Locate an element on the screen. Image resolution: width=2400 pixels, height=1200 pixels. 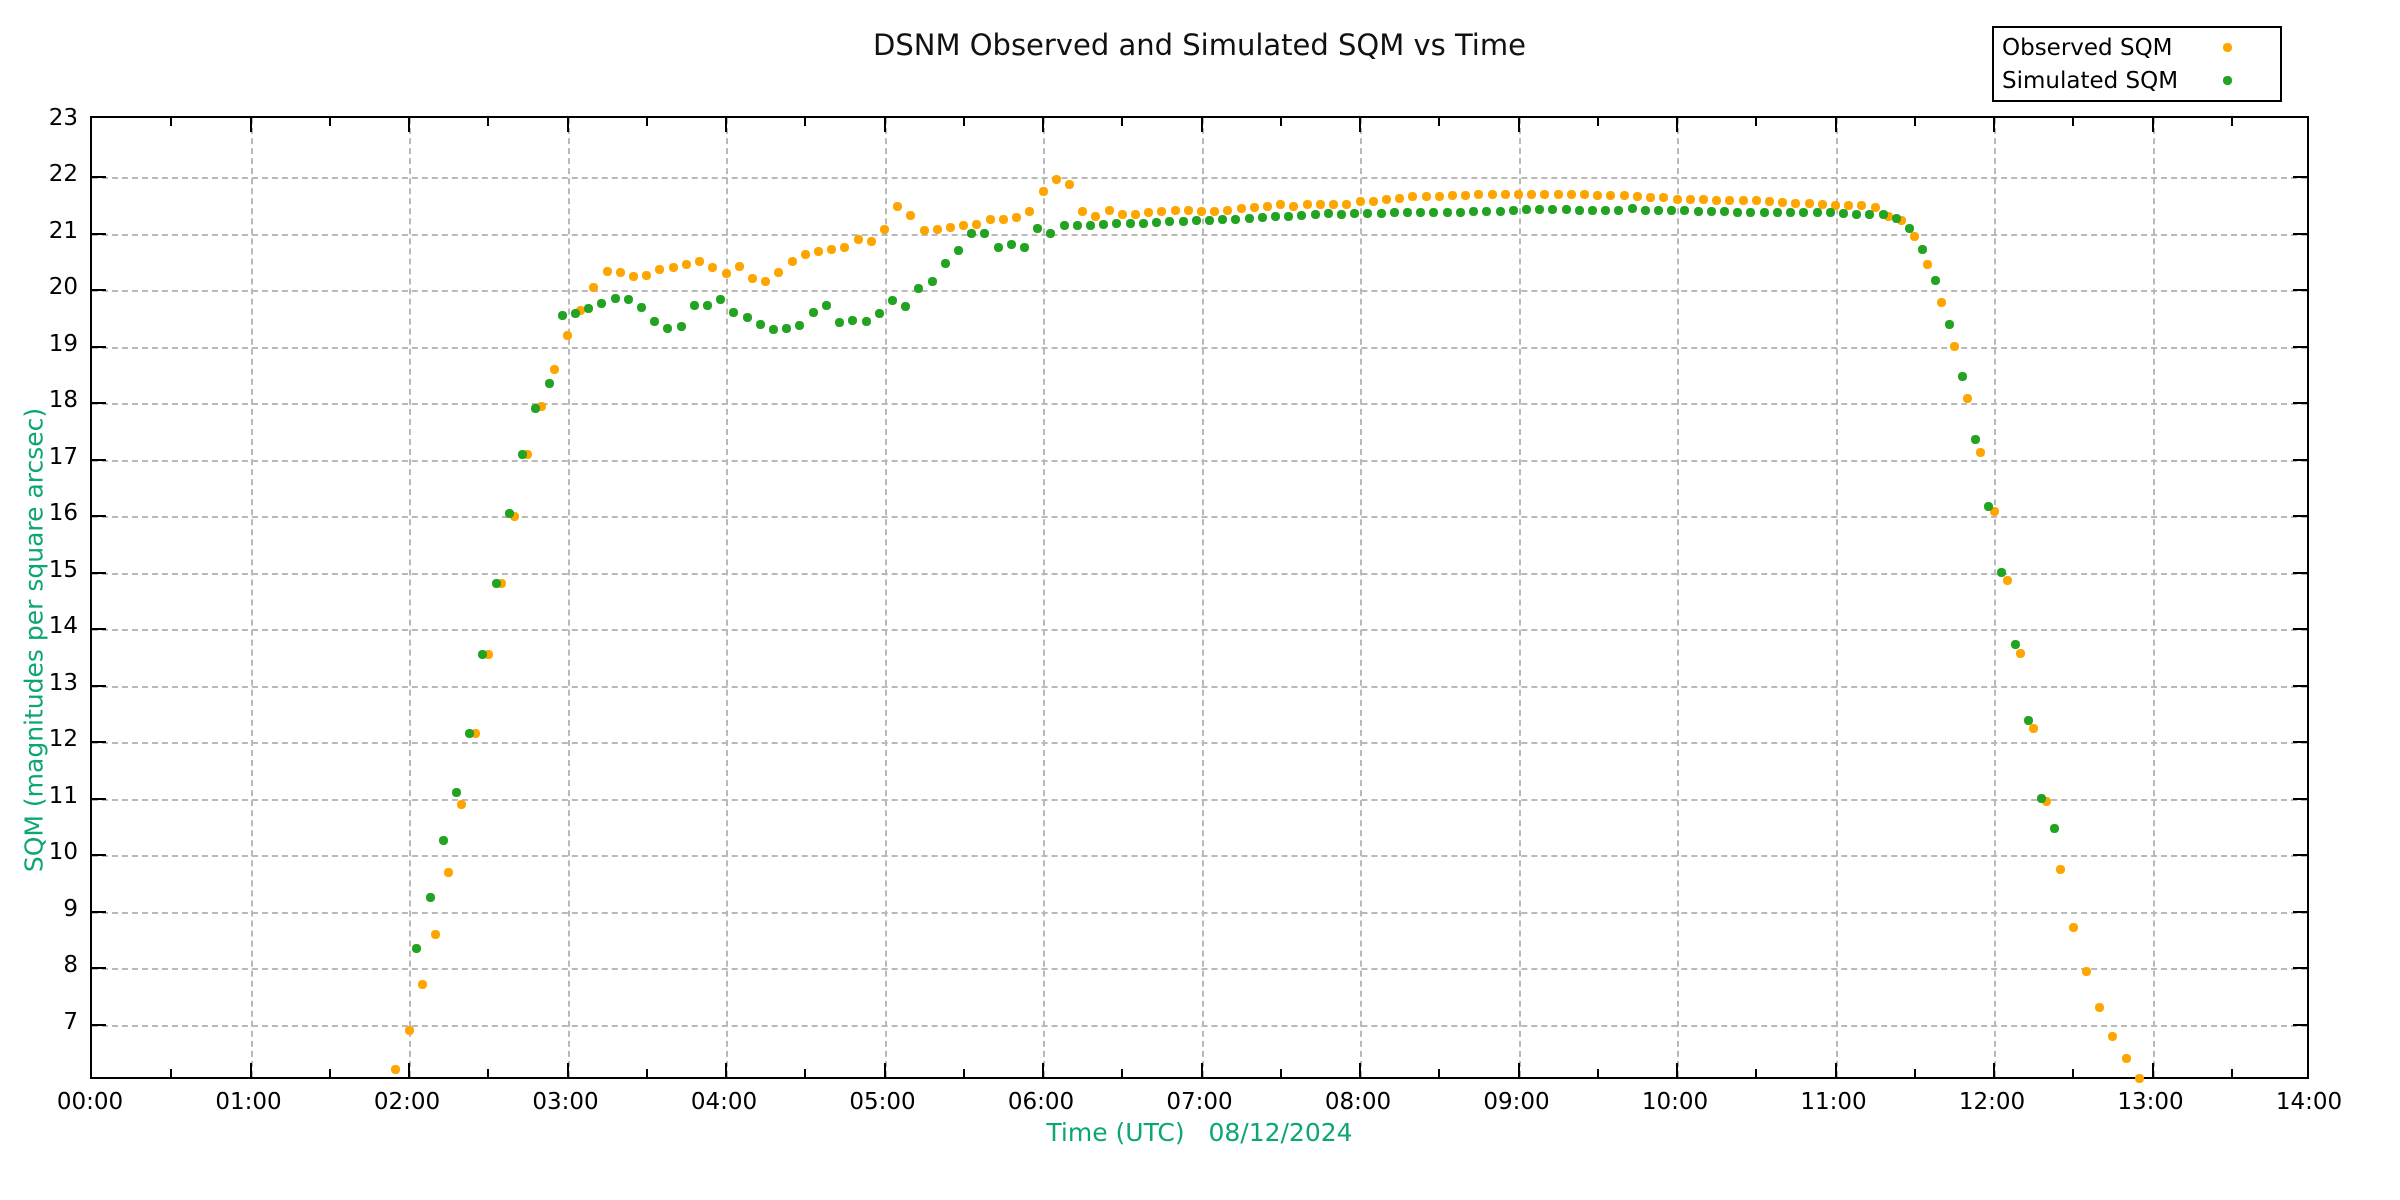
x-axis-label: Time (UTC) 08/12/2024 is located at coordinates (1199, 1132).